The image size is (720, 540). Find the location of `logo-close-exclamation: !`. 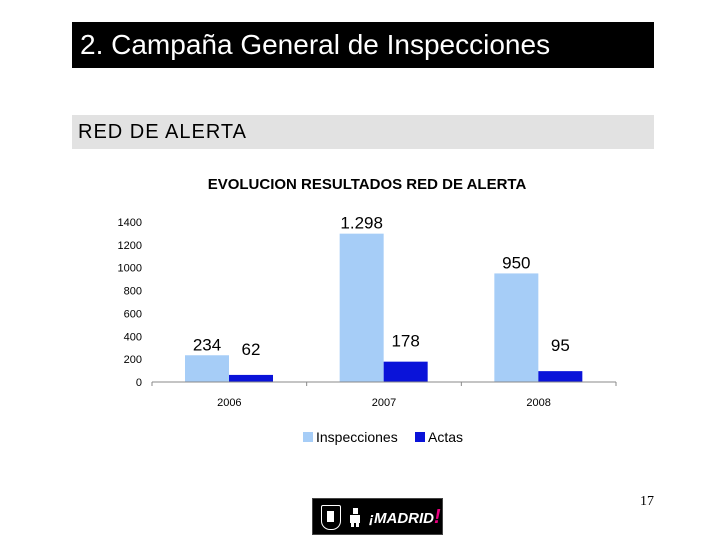

logo-close-exclamation: ! is located at coordinates (437, 517).